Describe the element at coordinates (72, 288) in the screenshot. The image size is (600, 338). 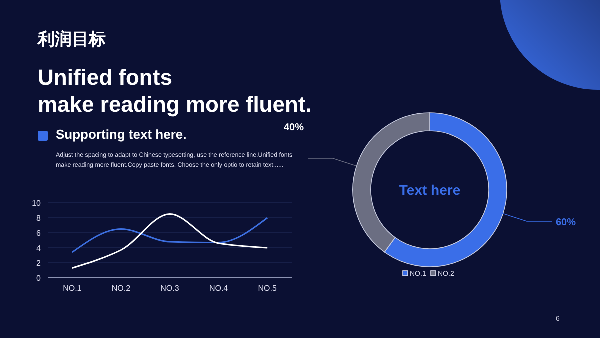
I see `x-tick-label: NO.1` at that location.